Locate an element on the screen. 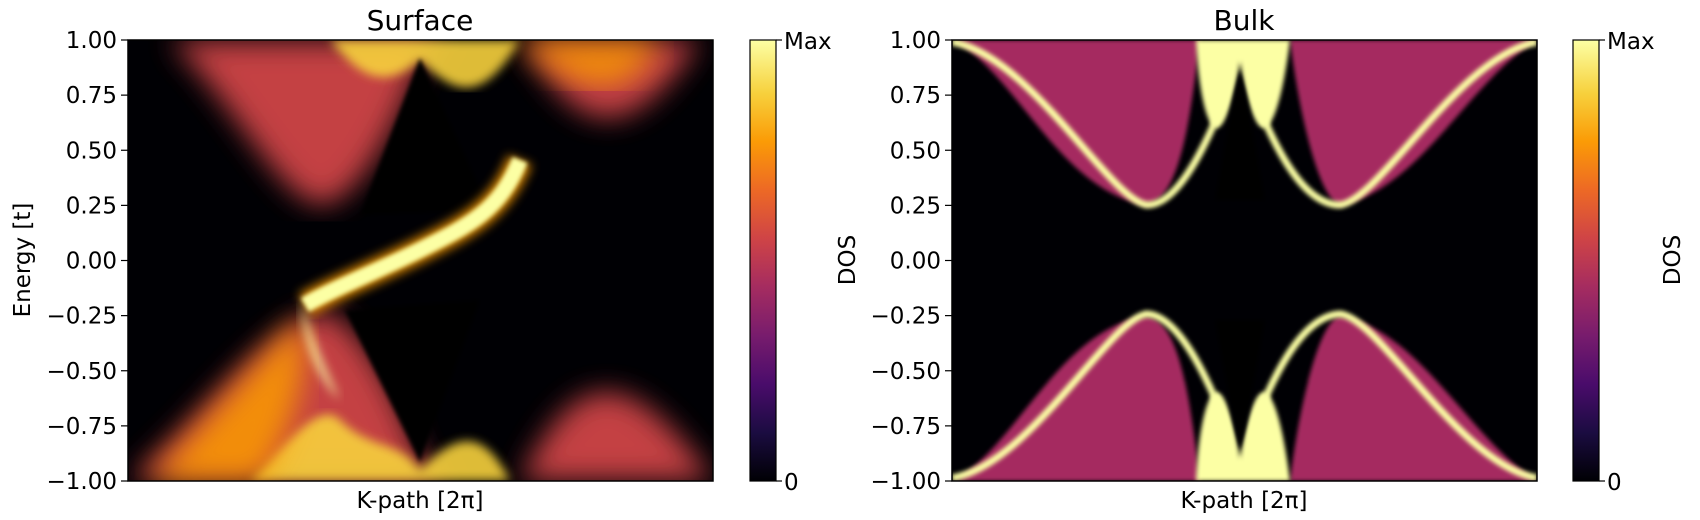 The width and height of the screenshot is (1700, 520). surface-ylabel: Energy [t] is located at coordinates (23, 260).